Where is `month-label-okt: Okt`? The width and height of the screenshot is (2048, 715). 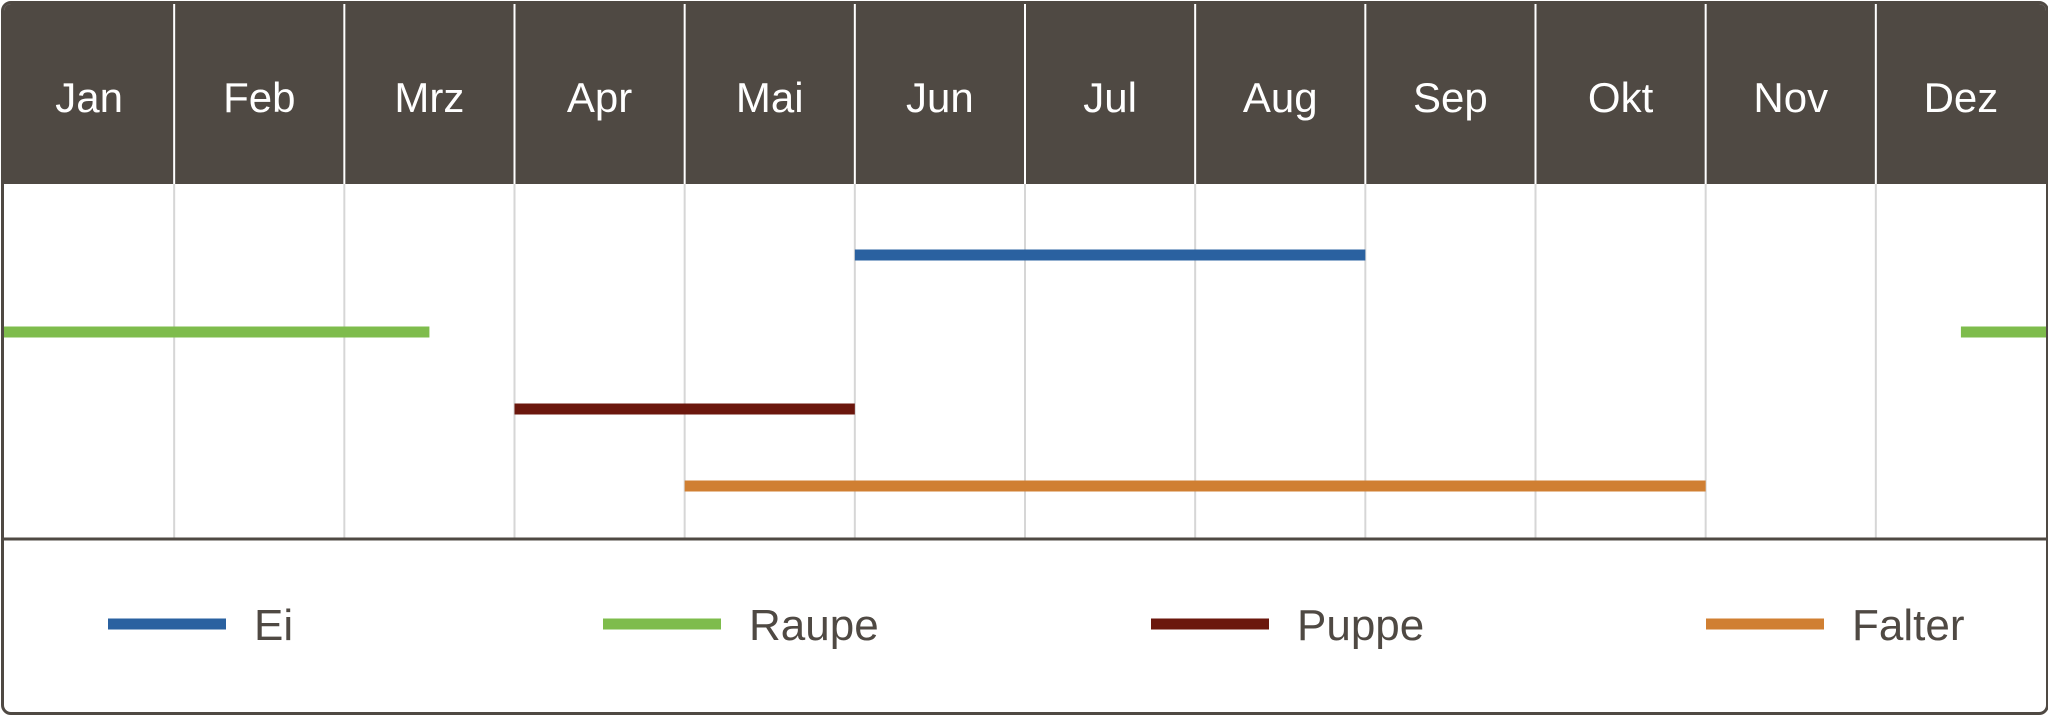 month-label-okt: Okt is located at coordinates (1621, 97).